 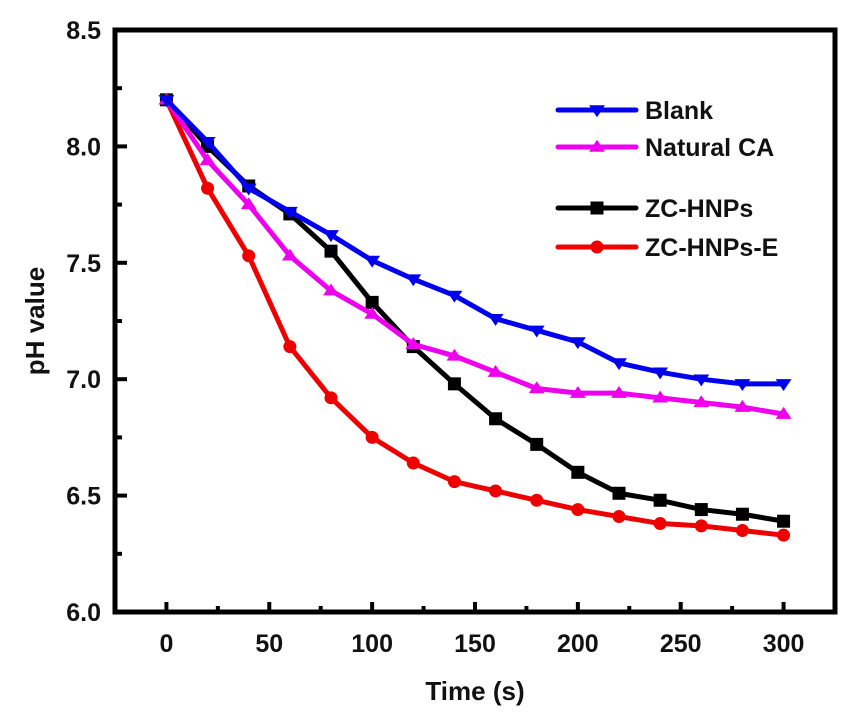 What do you see at coordinates (166, 644) in the screenshot?
I see `x-tick-label: 0` at bounding box center [166, 644].